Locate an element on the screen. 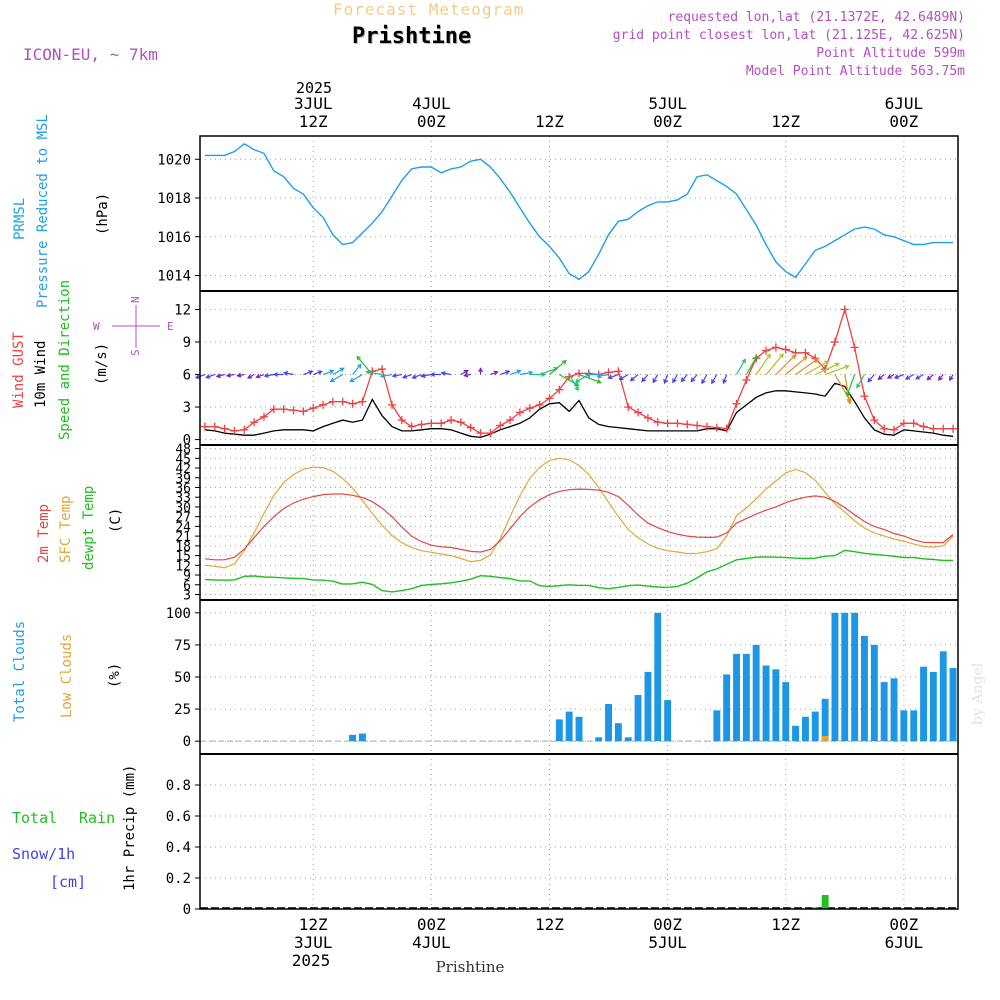 The image size is (1000, 1000). compass-s: S is located at coordinates (135, 352).